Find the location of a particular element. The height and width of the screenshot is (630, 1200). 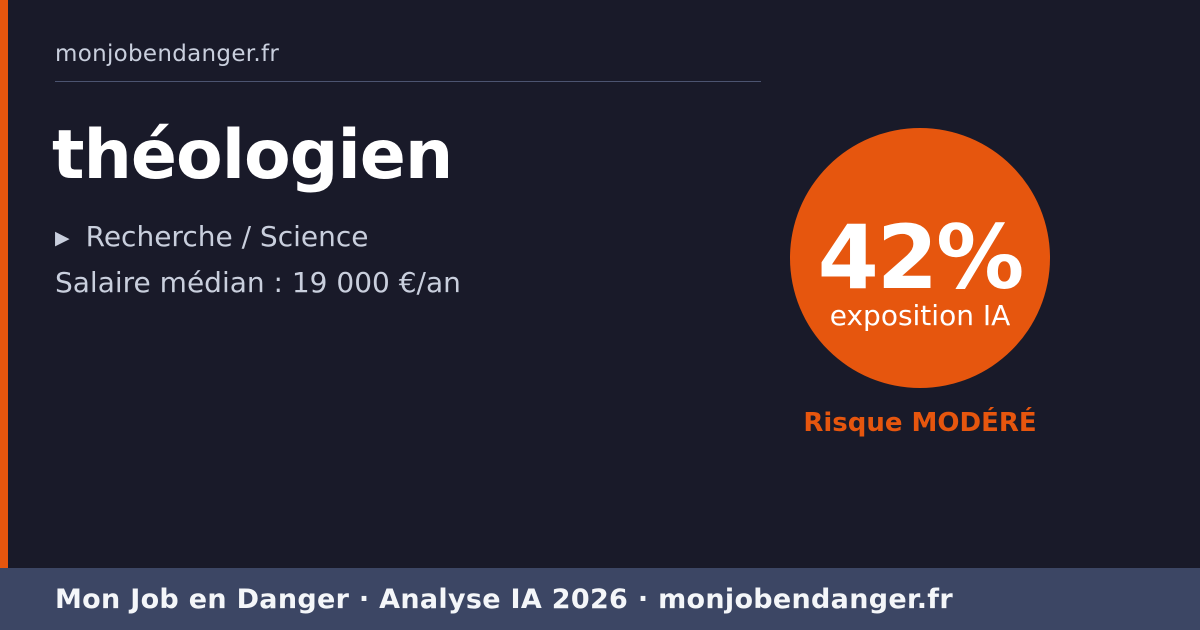

risk-level-label: Risque MODÉRÉ is located at coordinates (920, 423).